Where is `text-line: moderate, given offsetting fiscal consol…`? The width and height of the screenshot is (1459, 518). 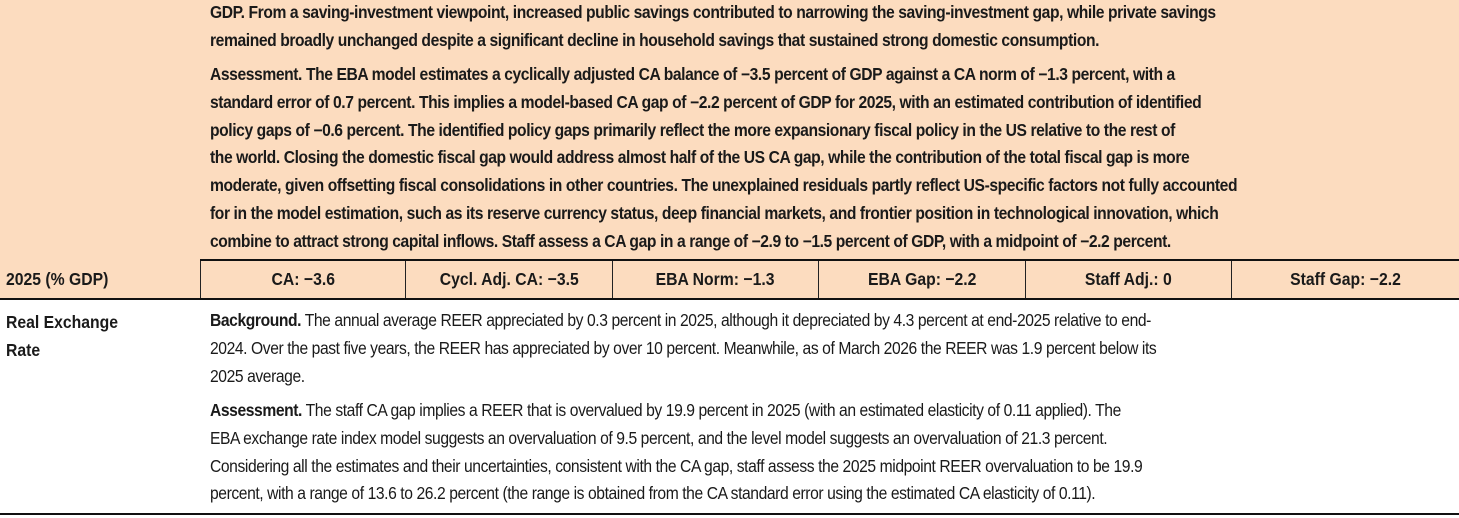
text-line: moderate, given offsetting fiscal consol… is located at coordinates (724, 185).